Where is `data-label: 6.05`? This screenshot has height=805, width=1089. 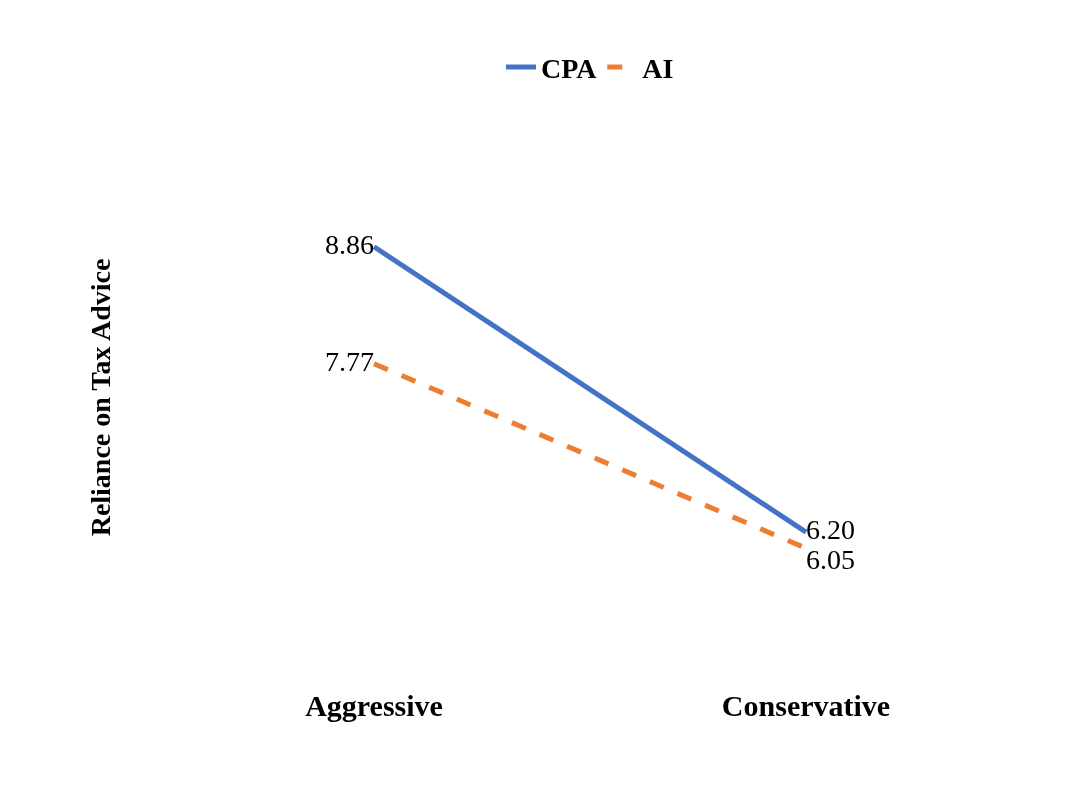
data-label: 6.05 is located at coordinates (830, 560).